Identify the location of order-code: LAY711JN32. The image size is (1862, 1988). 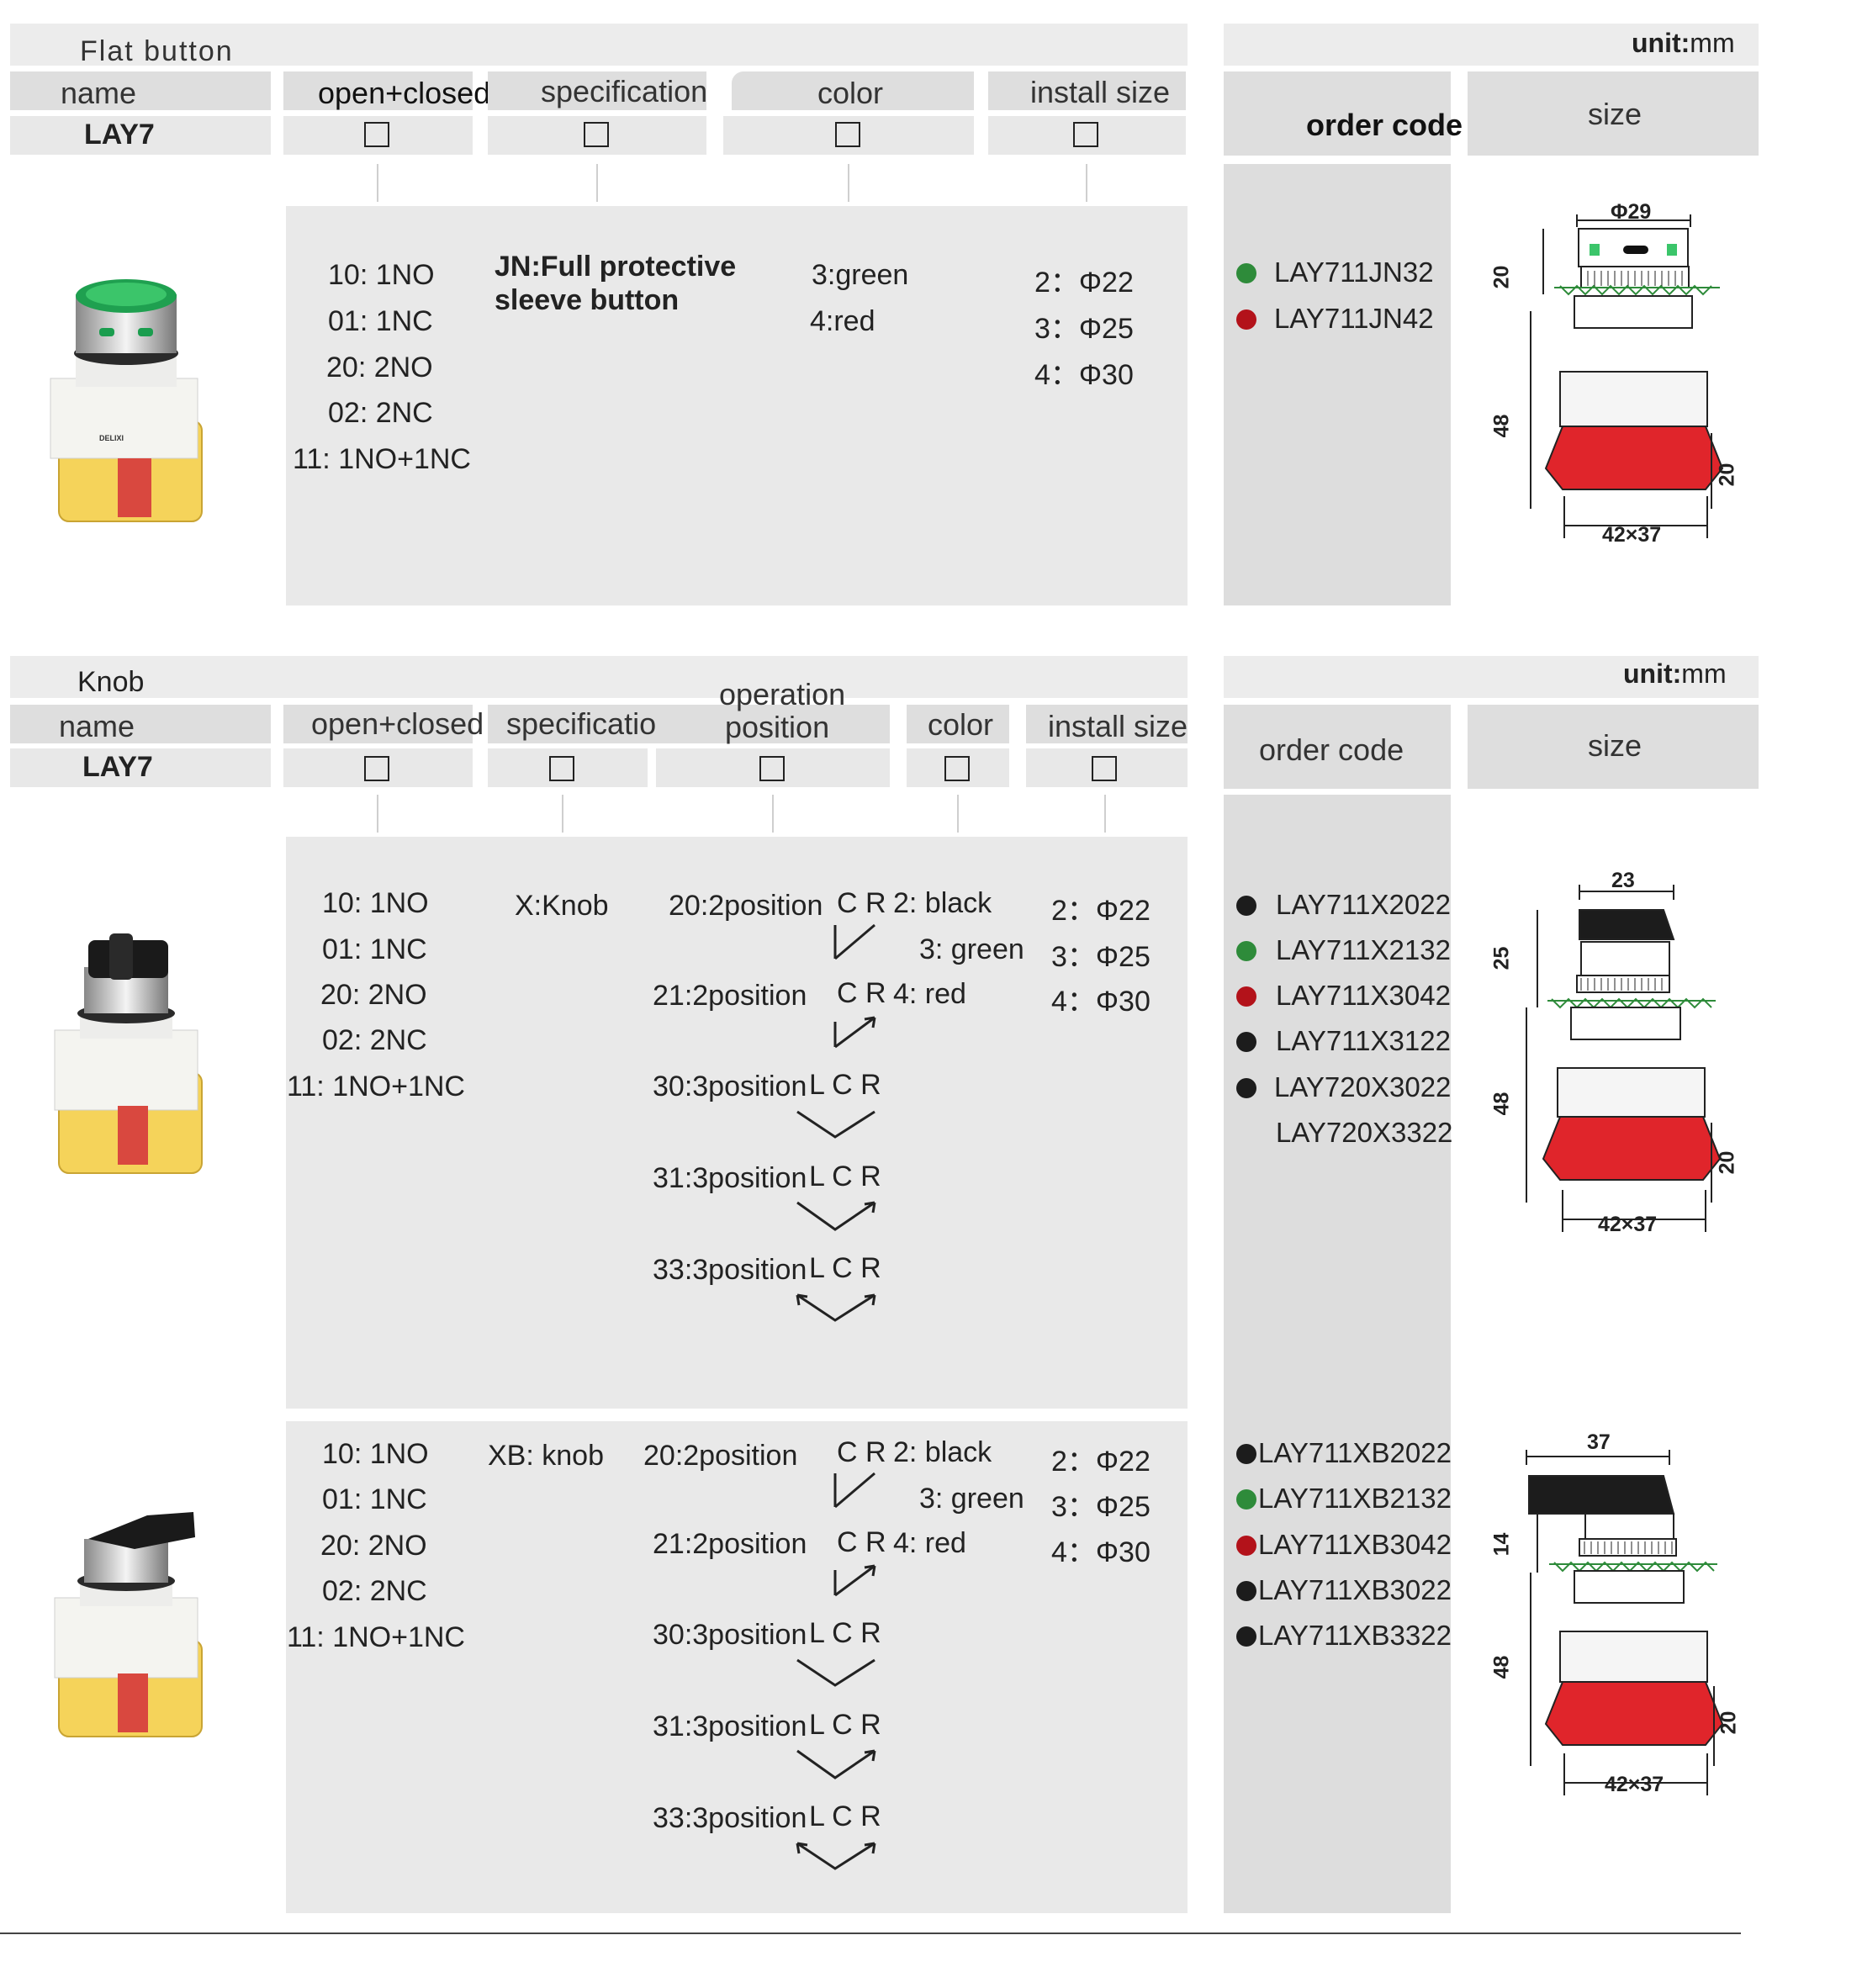
(1354, 272).